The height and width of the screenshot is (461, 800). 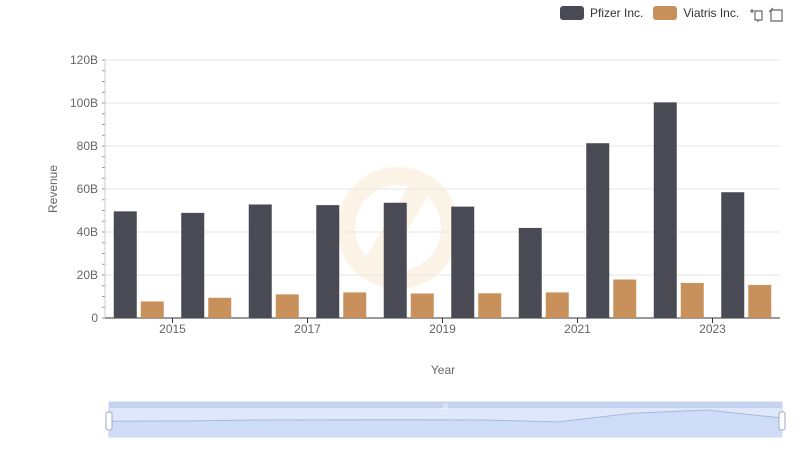 What do you see at coordinates (782, 421) in the screenshot?
I see `slider-handle-right` at bounding box center [782, 421].